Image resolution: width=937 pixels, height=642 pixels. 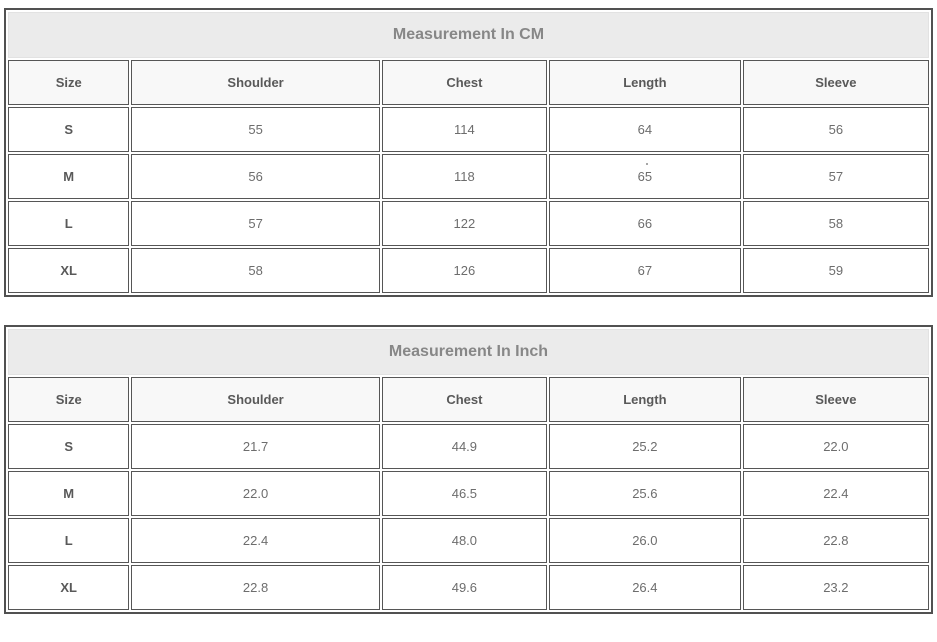 I want to click on measurement-value: 65, so click(x=645, y=173).